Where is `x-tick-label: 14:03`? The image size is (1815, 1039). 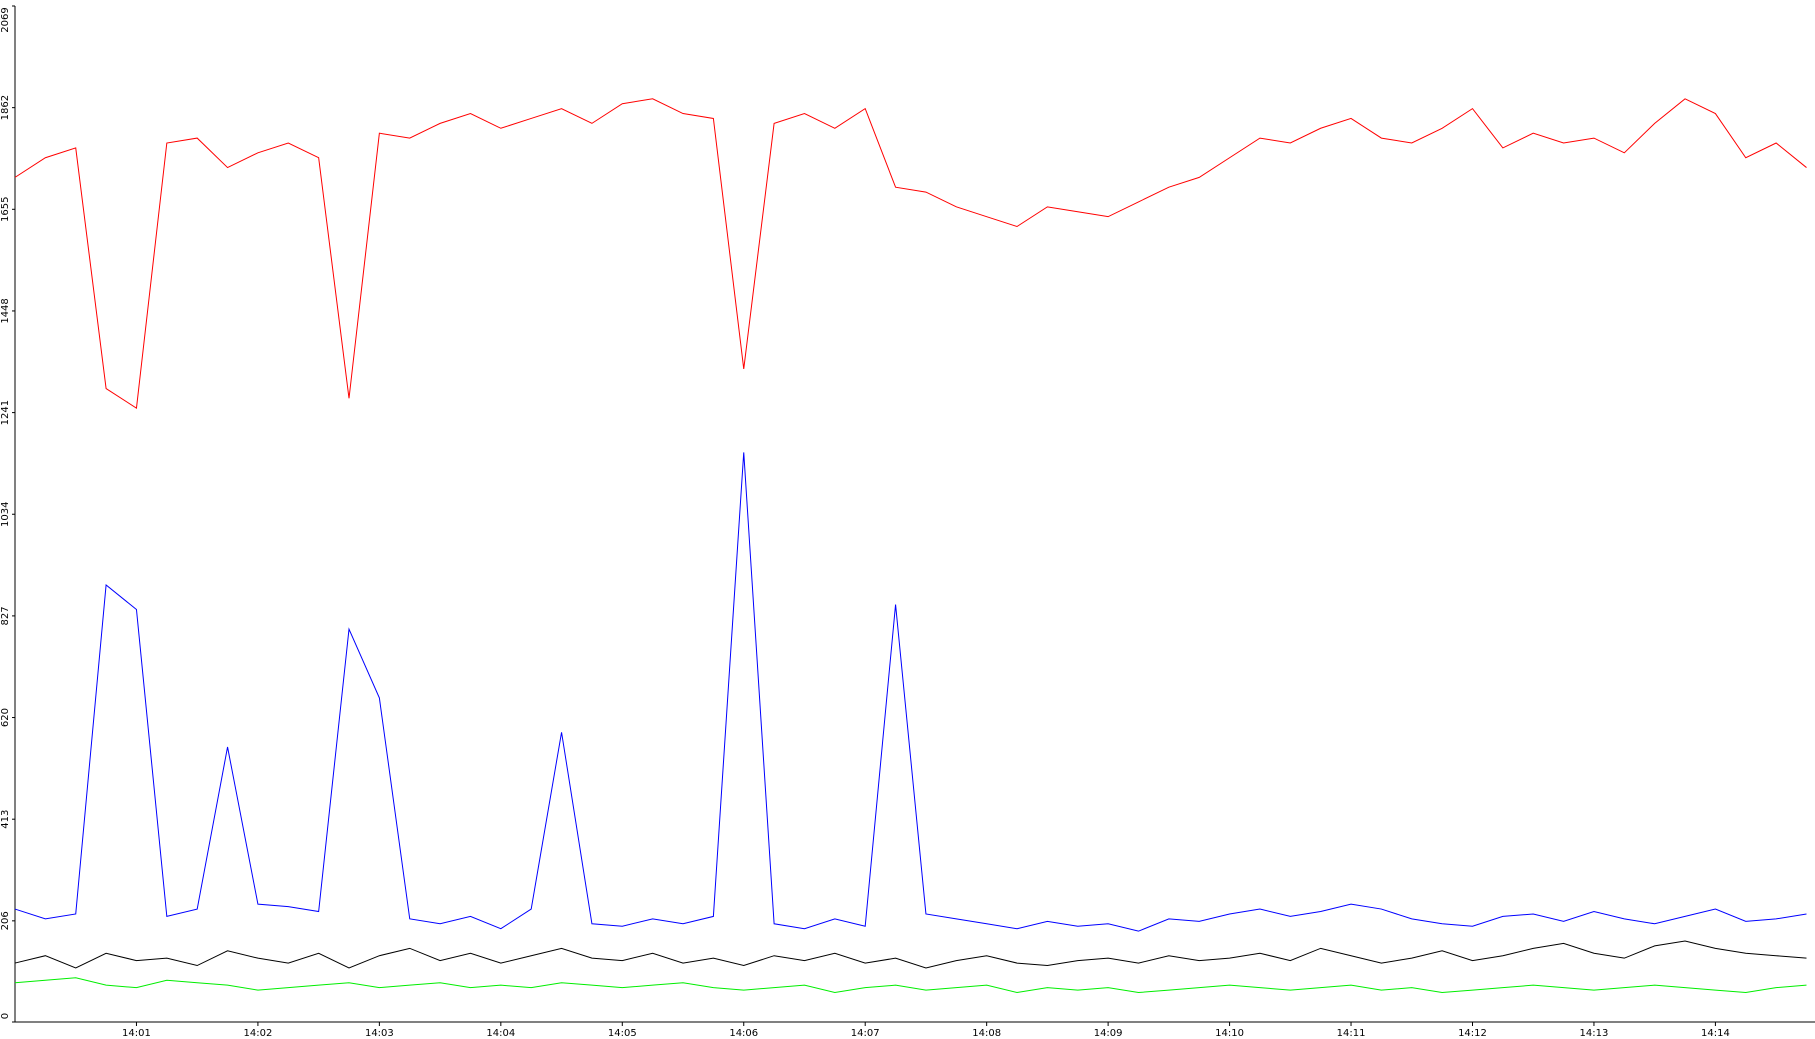 x-tick-label: 14:03 is located at coordinates (379, 1033).